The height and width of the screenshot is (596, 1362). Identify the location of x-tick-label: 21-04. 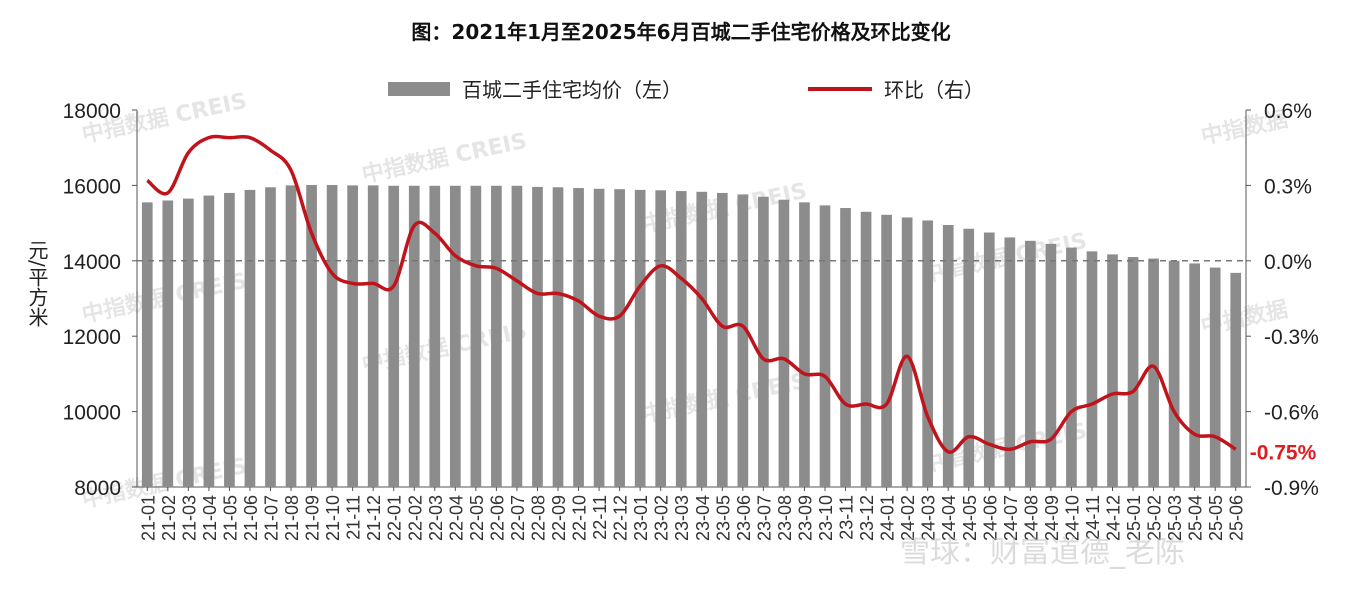
(210, 518).